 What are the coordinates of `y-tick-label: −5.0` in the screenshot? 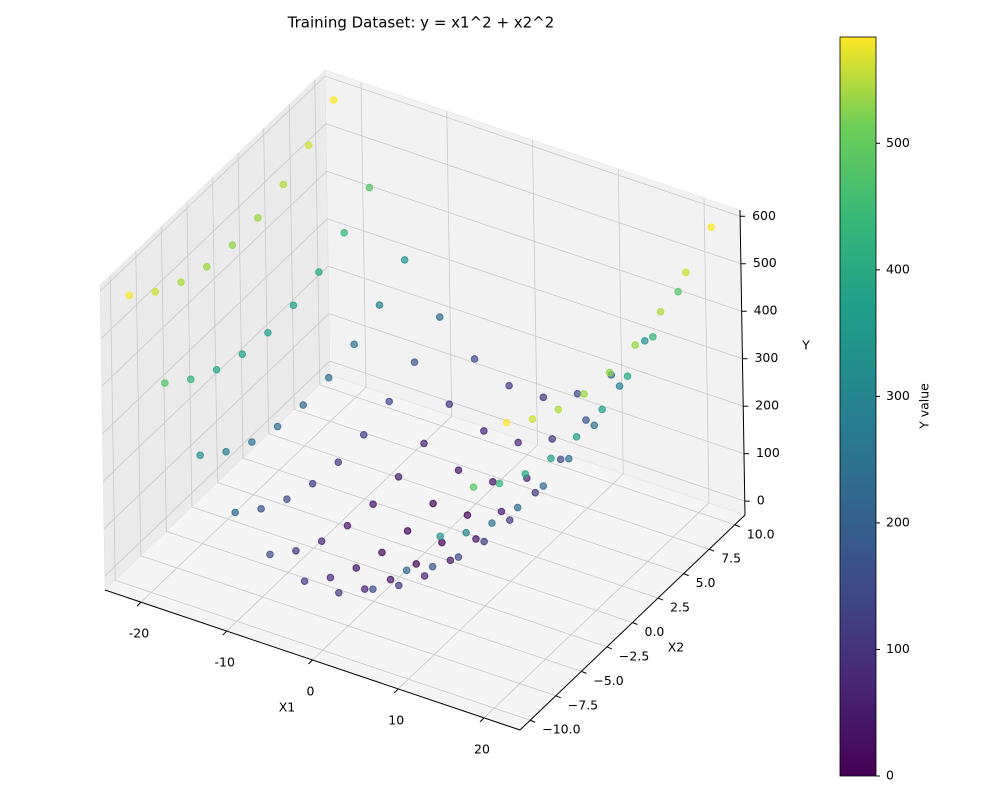 It's located at (608, 680).